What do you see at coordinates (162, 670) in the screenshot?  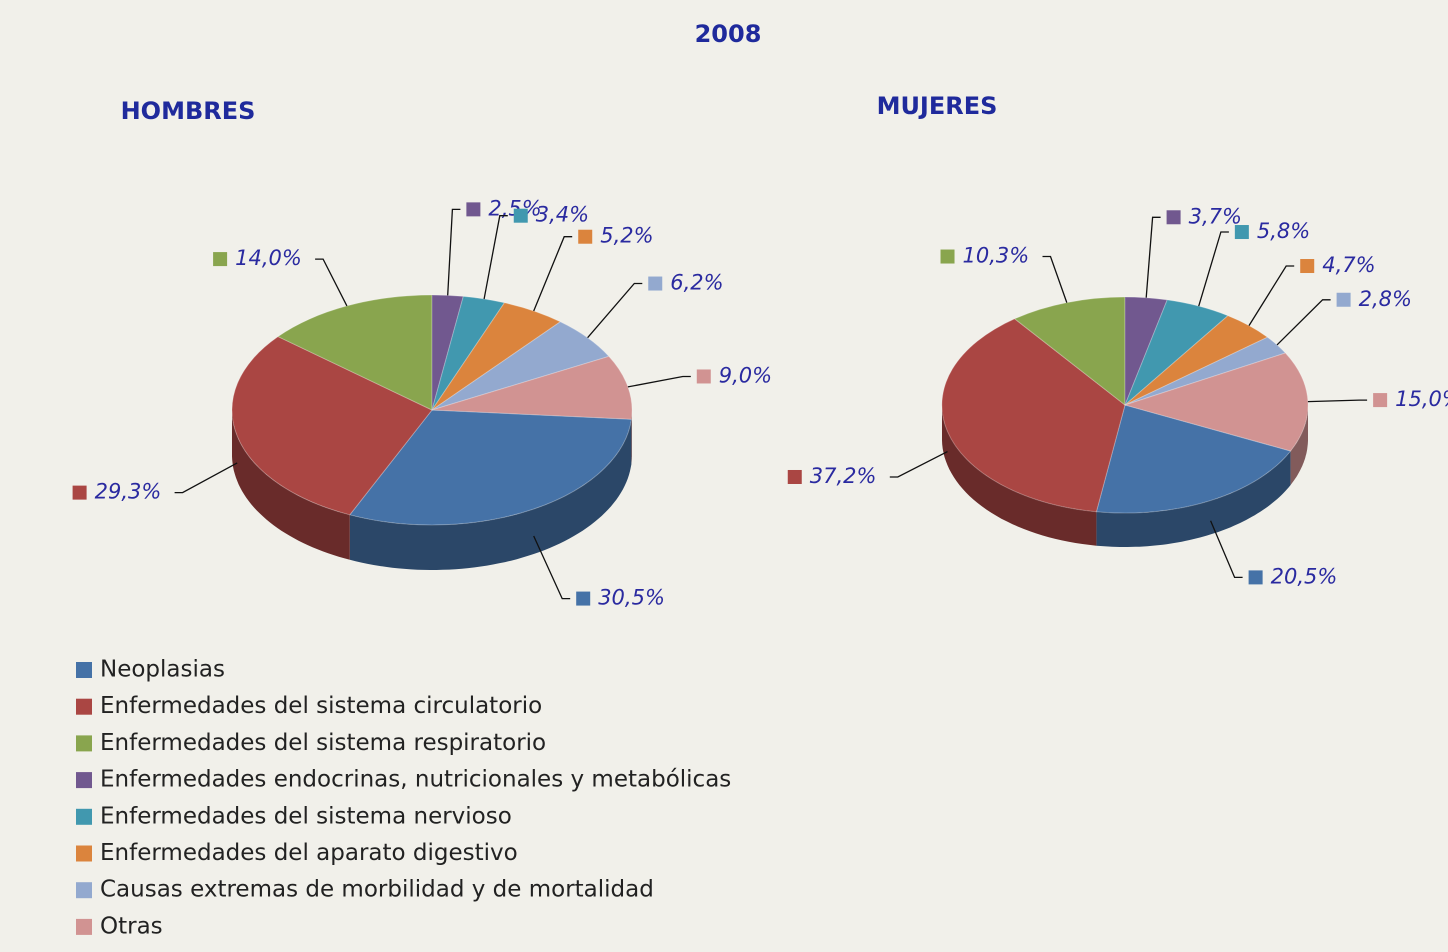 I see `legend-label: Neoplasias` at bounding box center [162, 670].